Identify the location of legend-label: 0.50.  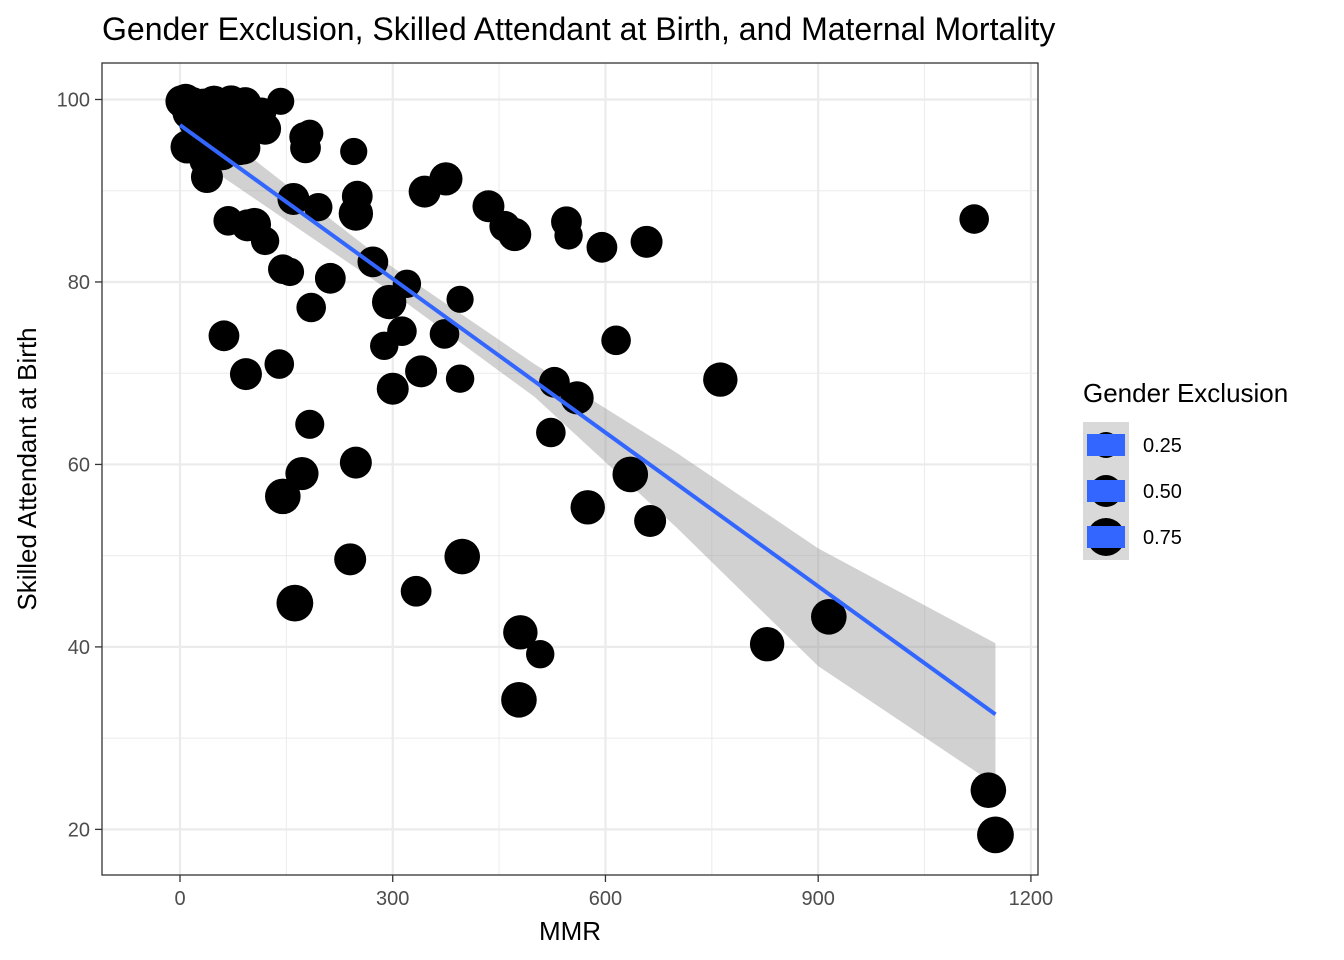
(1162, 492).